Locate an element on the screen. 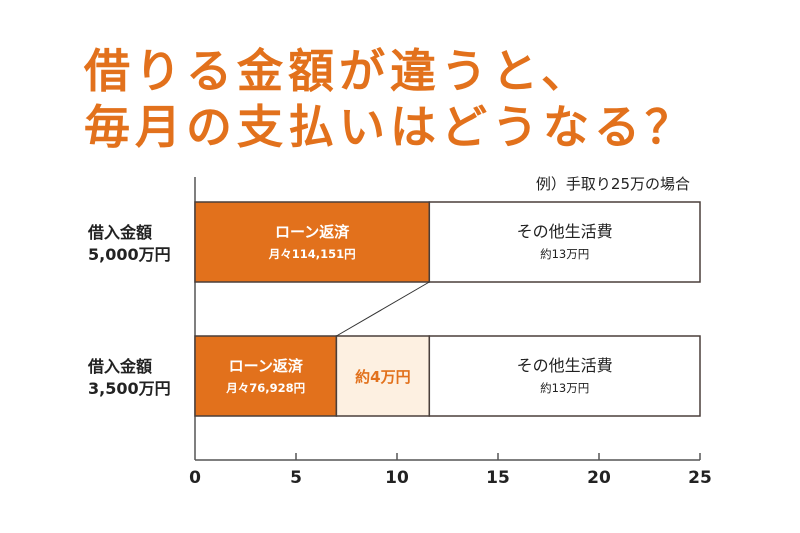  segment-value: 月々114,151円 is located at coordinates (312, 254).